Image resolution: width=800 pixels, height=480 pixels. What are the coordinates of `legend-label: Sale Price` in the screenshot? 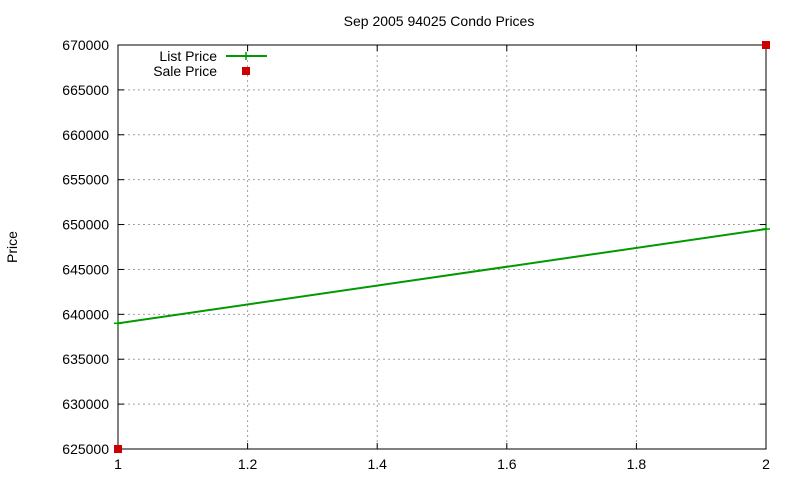 It's located at (185, 71).